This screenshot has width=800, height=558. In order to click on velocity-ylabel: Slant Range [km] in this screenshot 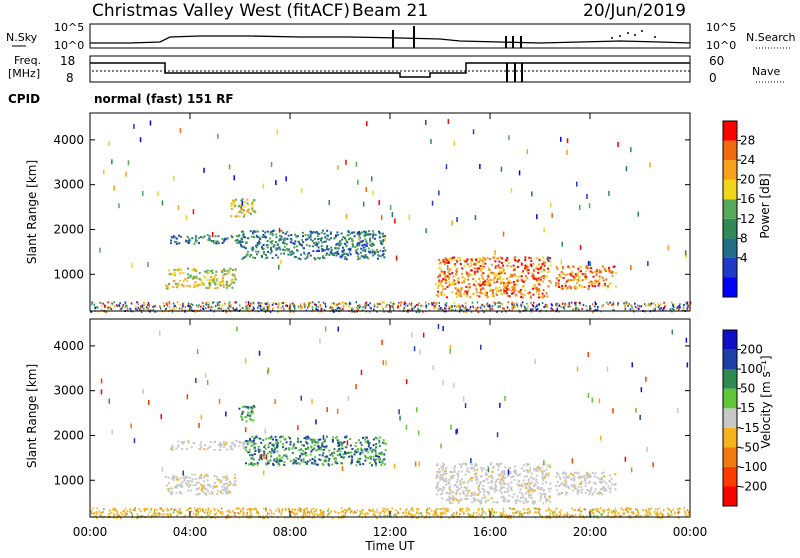, I will do `click(32, 416)`.